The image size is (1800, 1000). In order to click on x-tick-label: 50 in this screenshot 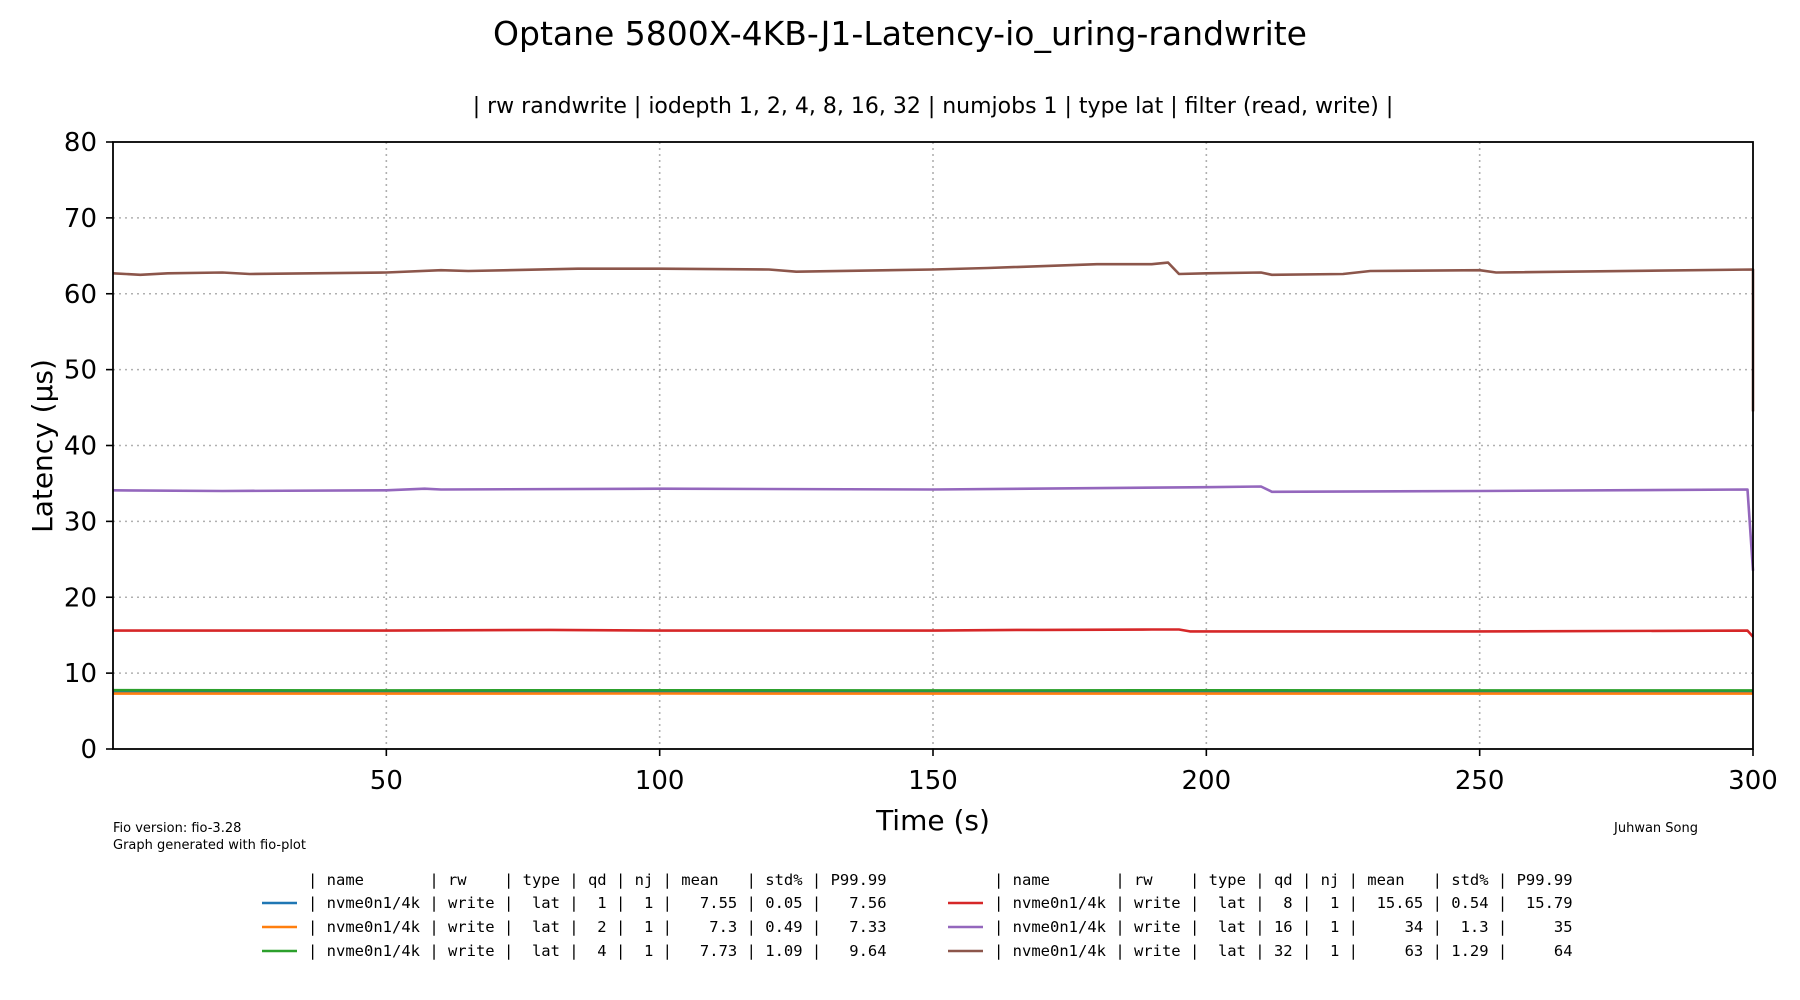, I will do `click(386, 781)`.